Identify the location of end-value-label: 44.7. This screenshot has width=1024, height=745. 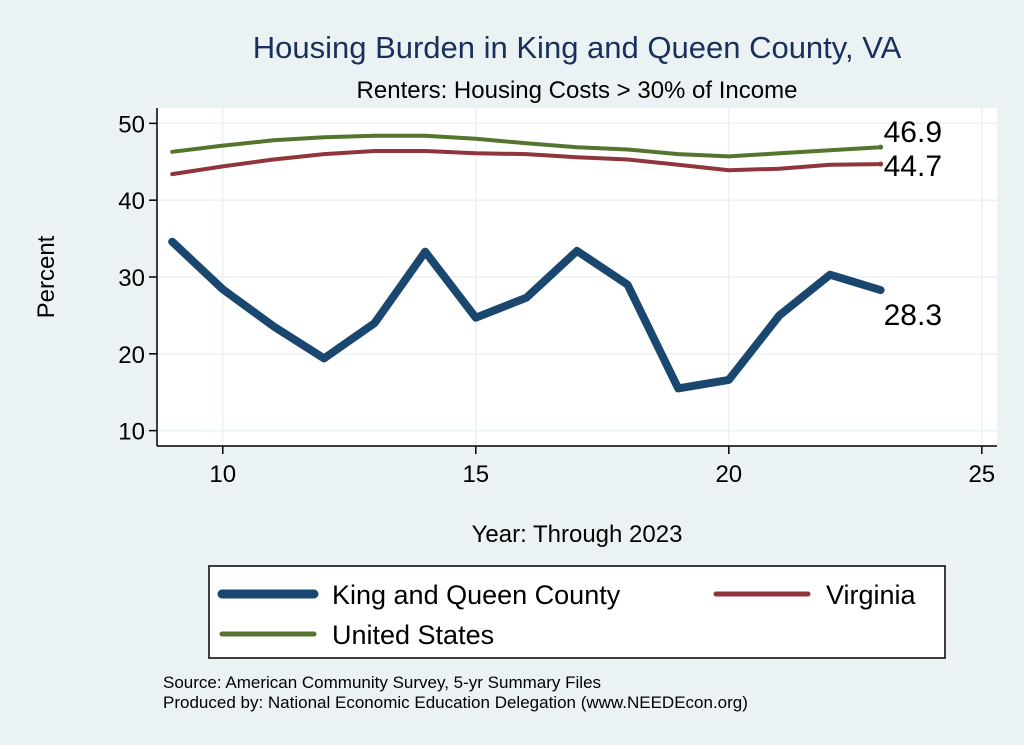
(913, 166).